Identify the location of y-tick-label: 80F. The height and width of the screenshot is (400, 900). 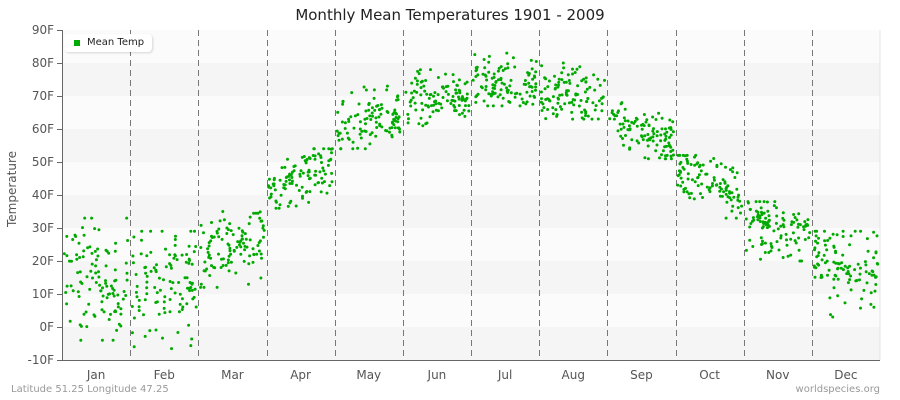
(43, 63).